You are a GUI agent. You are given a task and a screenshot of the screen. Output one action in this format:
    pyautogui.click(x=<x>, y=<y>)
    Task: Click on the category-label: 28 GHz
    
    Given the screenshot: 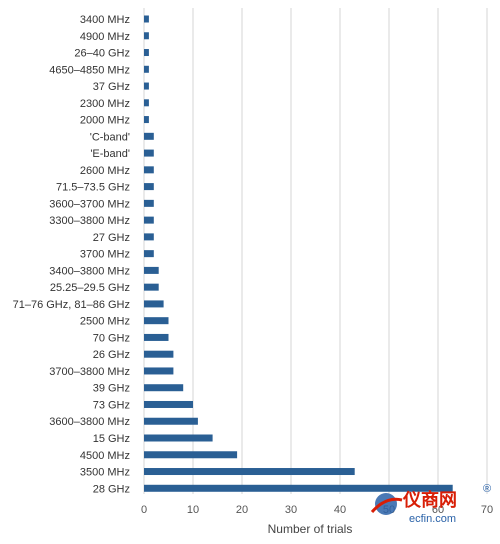 What is the action you would take?
    pyautogui.click(x=111, y=489)
    